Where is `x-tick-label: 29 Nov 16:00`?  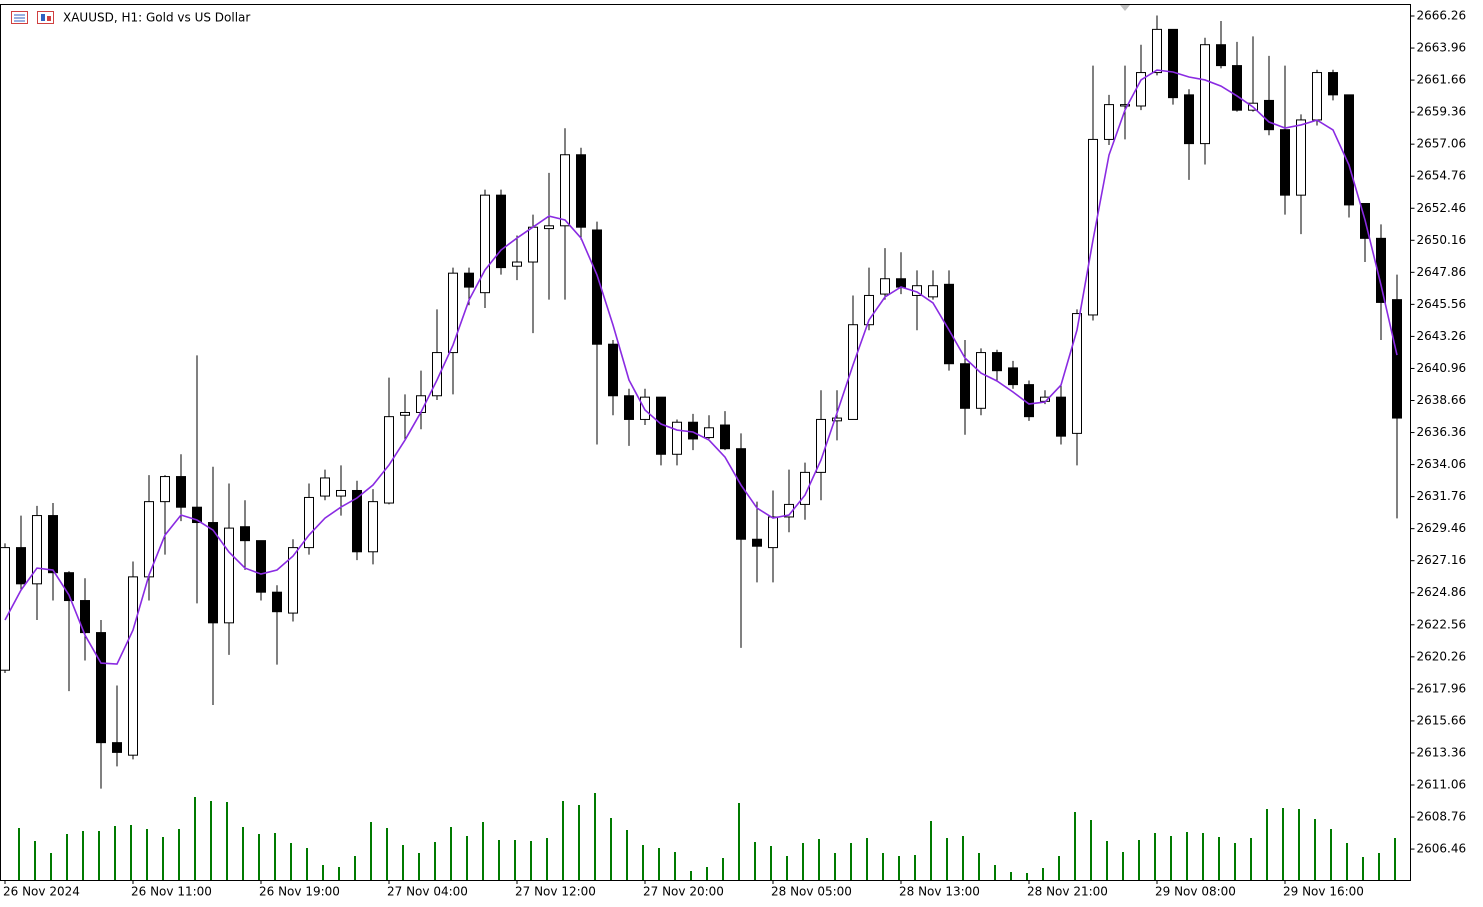 x-tick-label: 29 Nov 16:00 is located at coordinates (1323, 892).